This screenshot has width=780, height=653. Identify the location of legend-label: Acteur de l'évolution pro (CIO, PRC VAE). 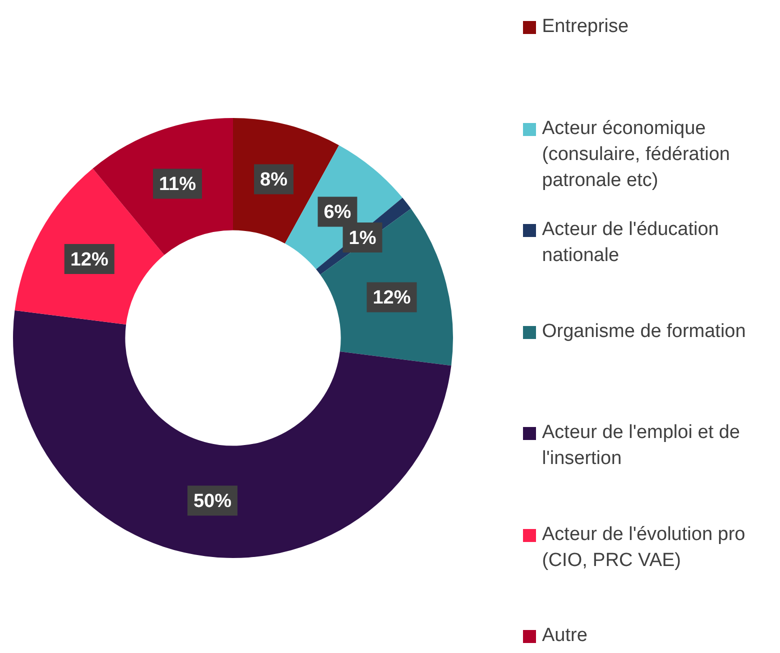
(644, 547).